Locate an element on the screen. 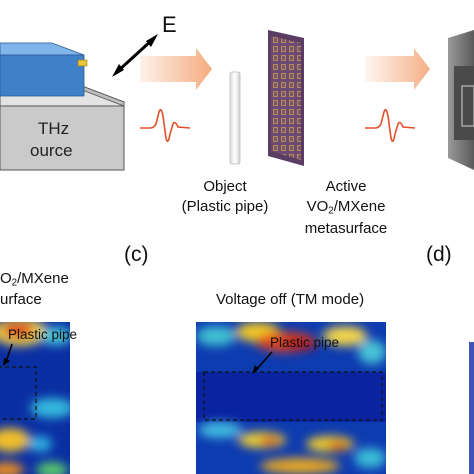 This screenshot has height=474, width=474. panel-c-label: (c) is located at coordinates (136, 254).